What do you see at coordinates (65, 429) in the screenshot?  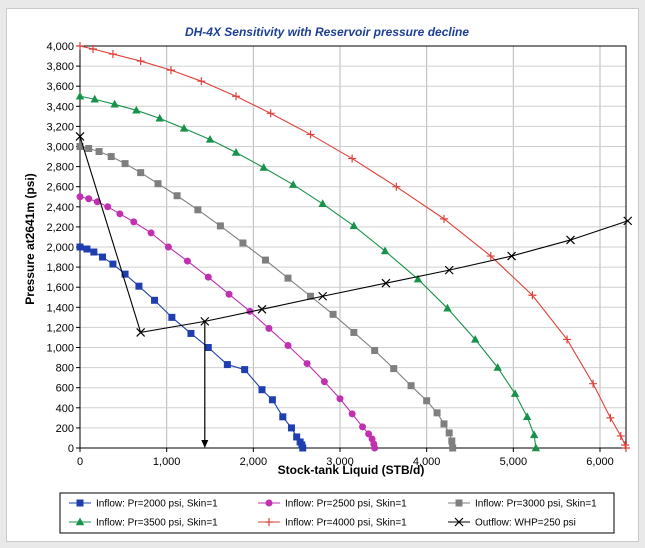 I see `y-tick-label: 200` at bounding box center [65, 429].